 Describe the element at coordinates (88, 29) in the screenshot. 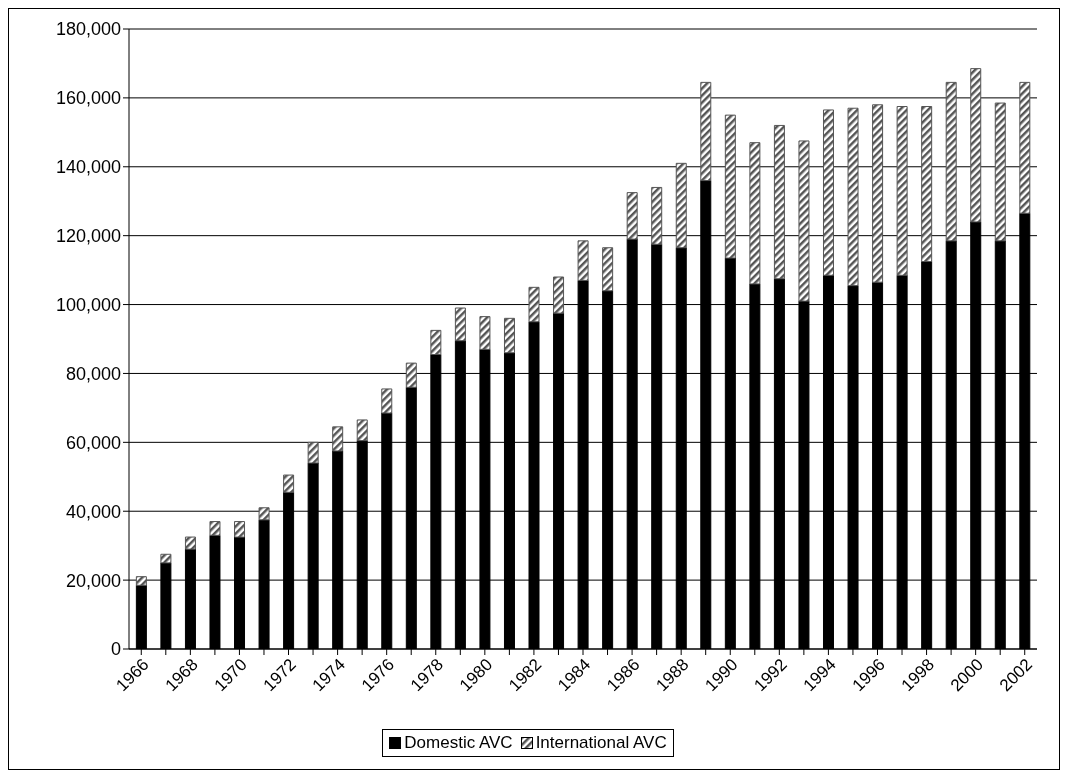

I see `y-tick-label: 180,000` at that location.